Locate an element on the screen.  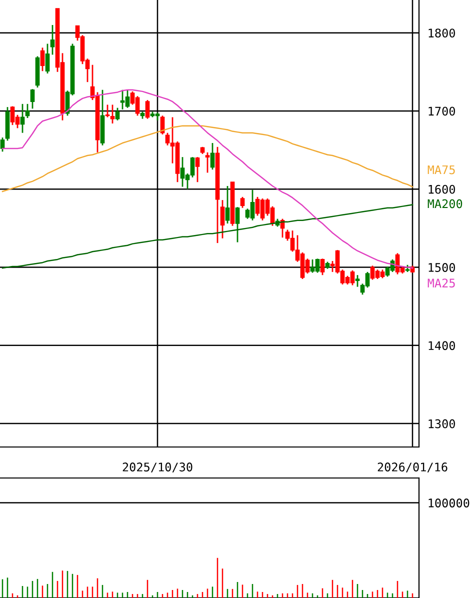
y-tick-label: 100000 is located at coordinates (449, 503).